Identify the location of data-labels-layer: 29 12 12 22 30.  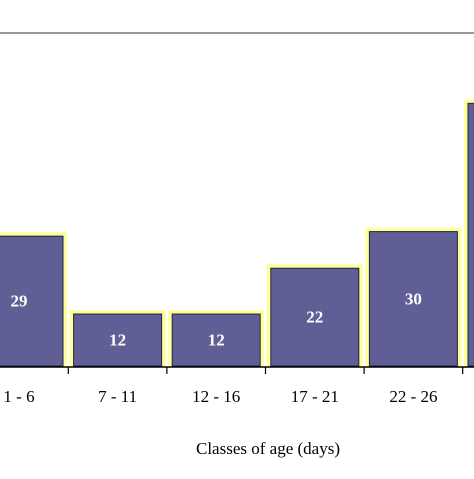
(216, 319).